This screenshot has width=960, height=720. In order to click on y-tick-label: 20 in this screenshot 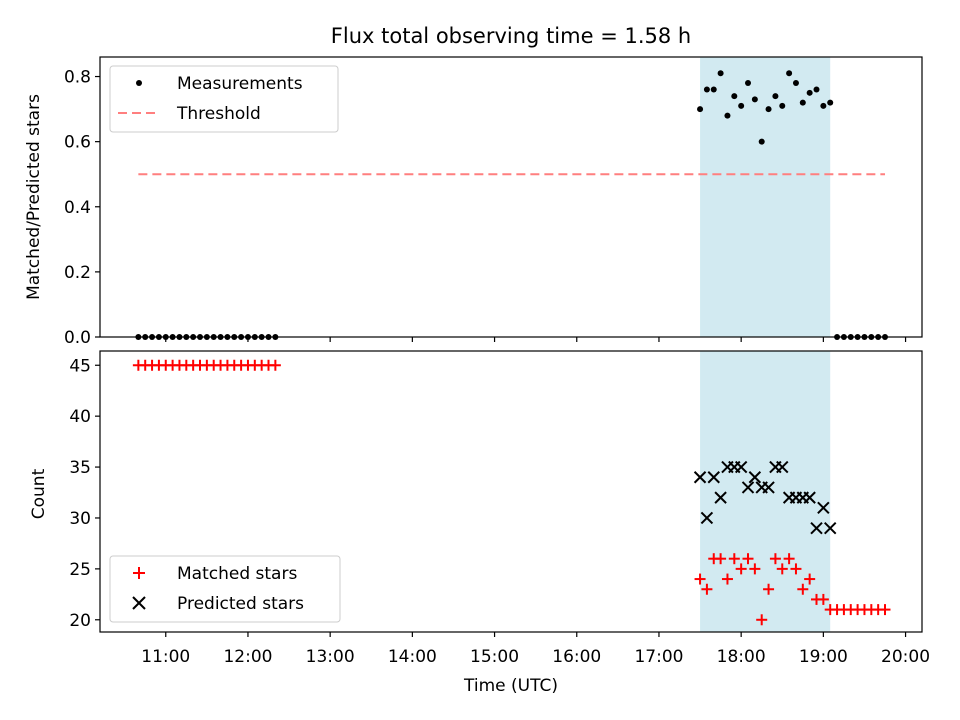, I will do `click(80, 621)`.